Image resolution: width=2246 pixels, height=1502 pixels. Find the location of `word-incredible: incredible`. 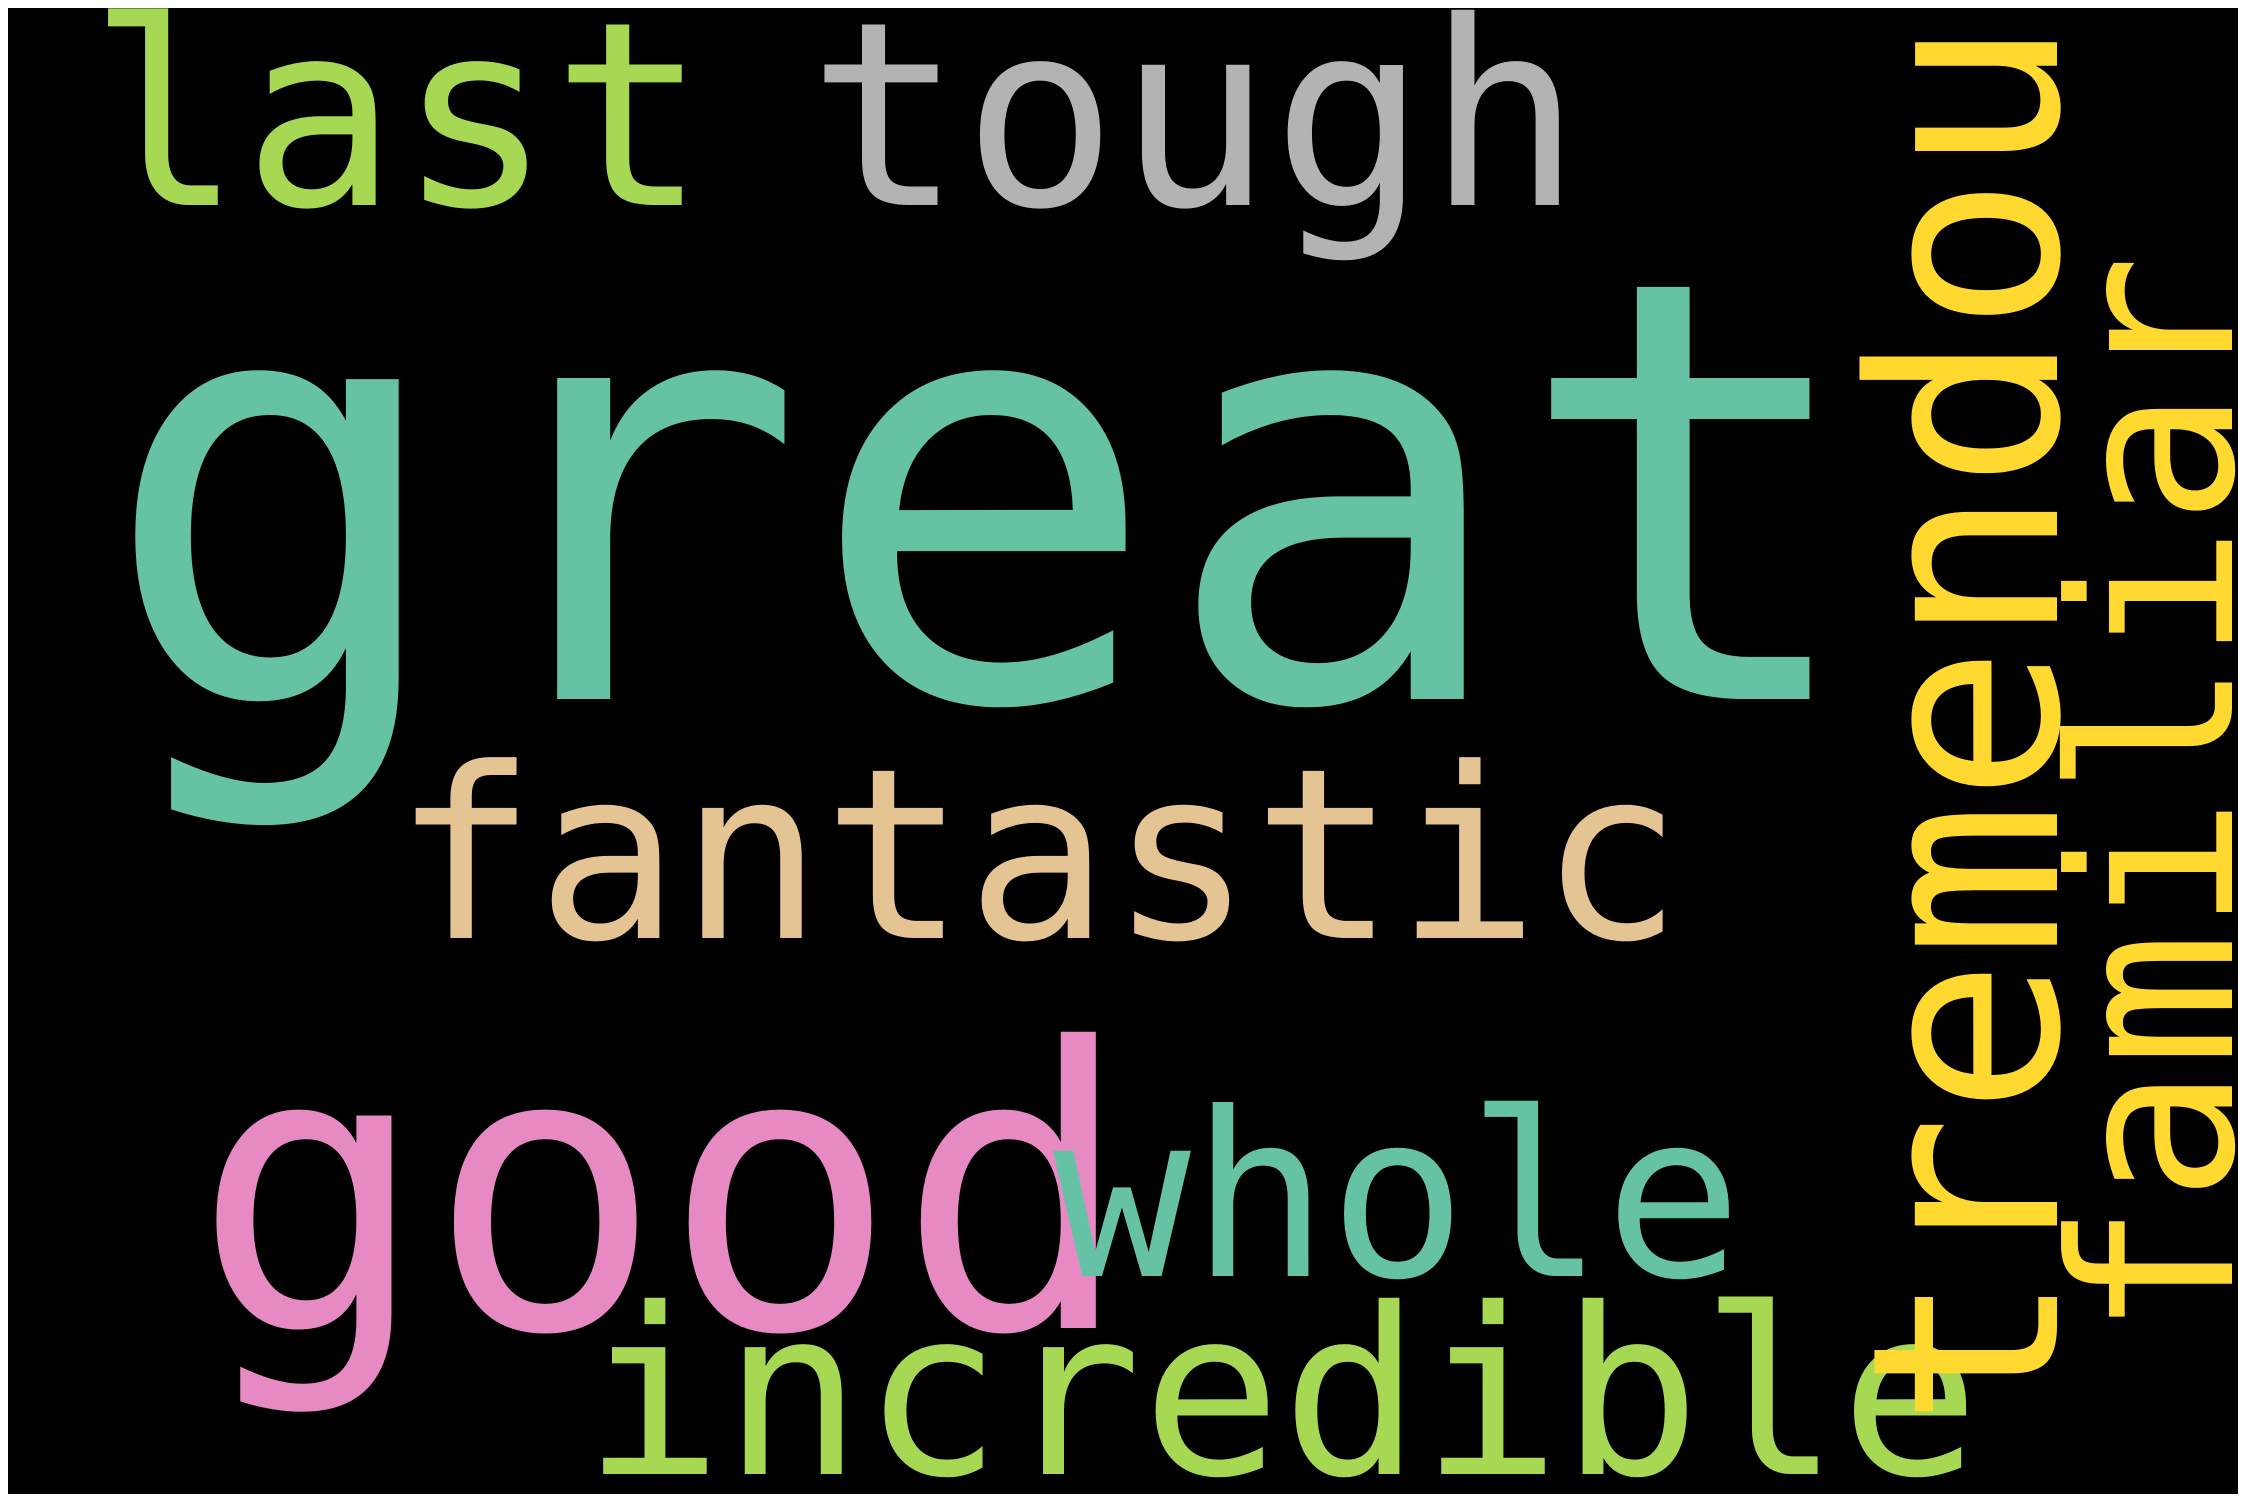

word-incredible: incredible is located at coordinates (1281, 1376).